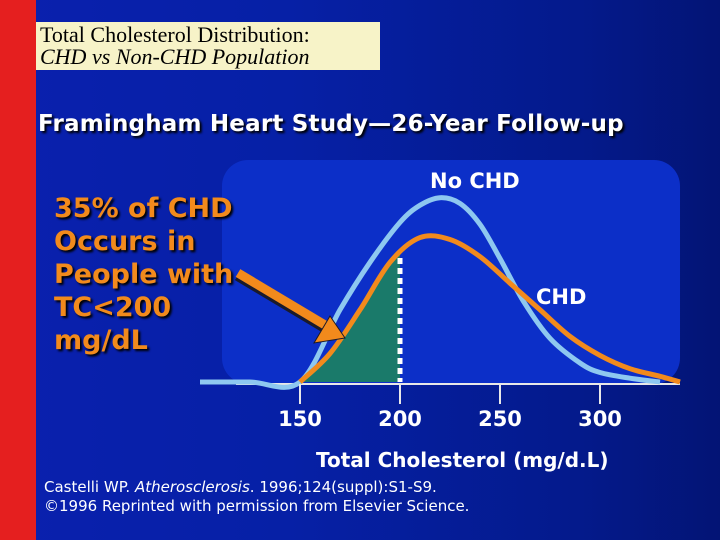 The height and width of the screenshot is (540, 720). I want to click on callout-line: People with, so click(144, 274).